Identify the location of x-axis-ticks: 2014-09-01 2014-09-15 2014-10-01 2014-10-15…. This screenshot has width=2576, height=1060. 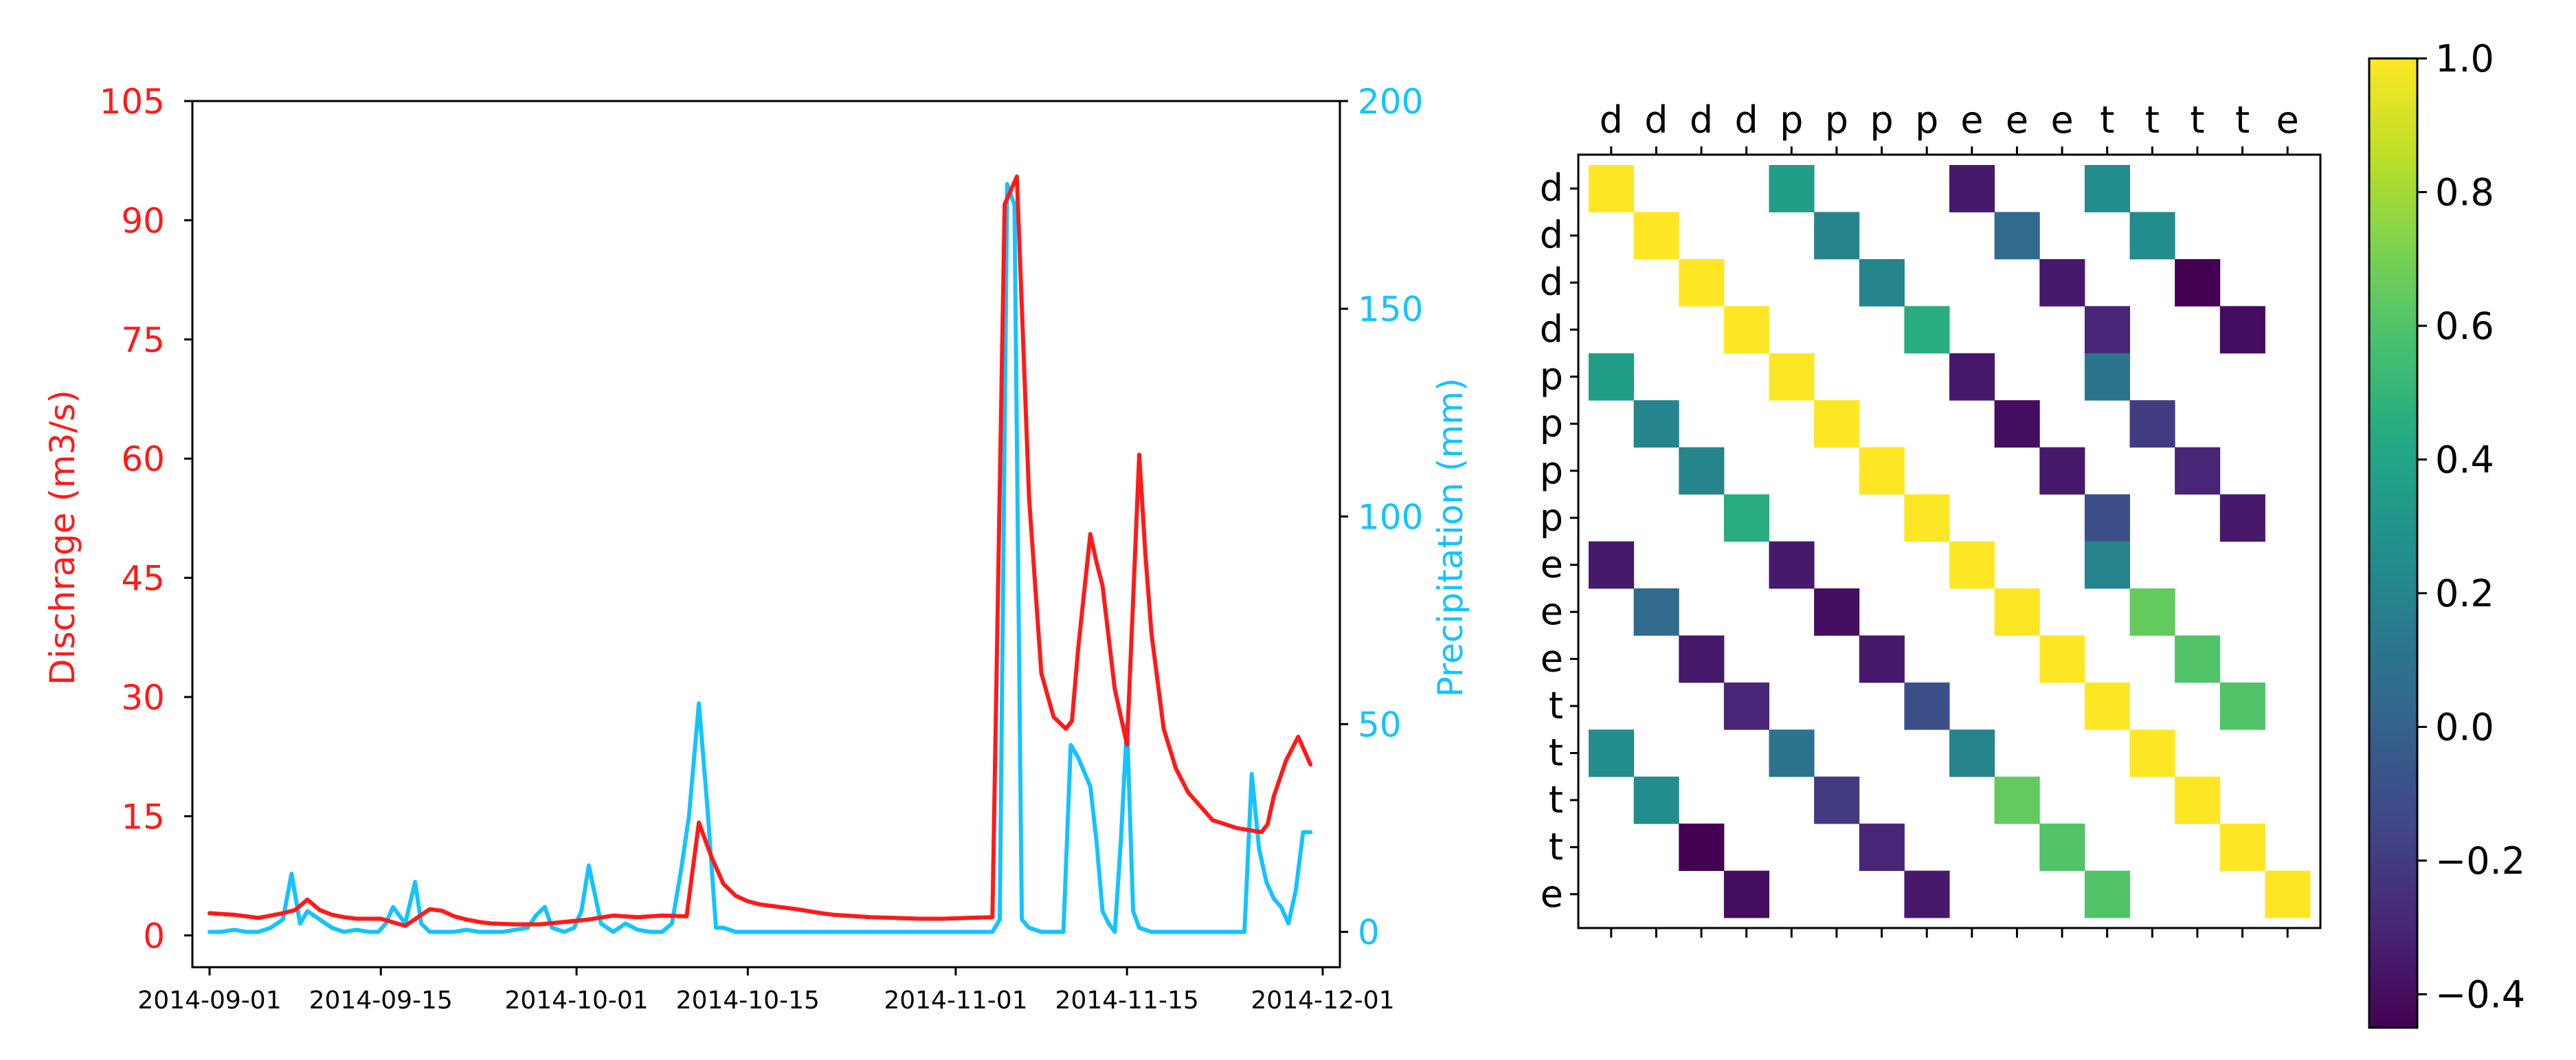
(766, 991).